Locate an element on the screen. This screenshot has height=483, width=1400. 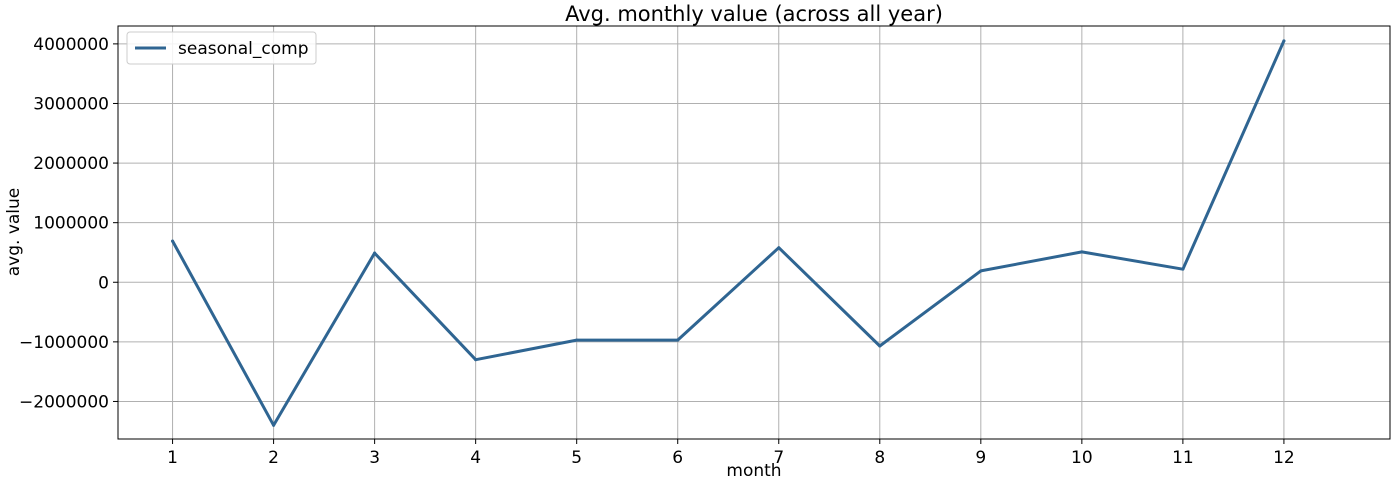
x-tick-label: 9 is located at coordinates (980, 458).